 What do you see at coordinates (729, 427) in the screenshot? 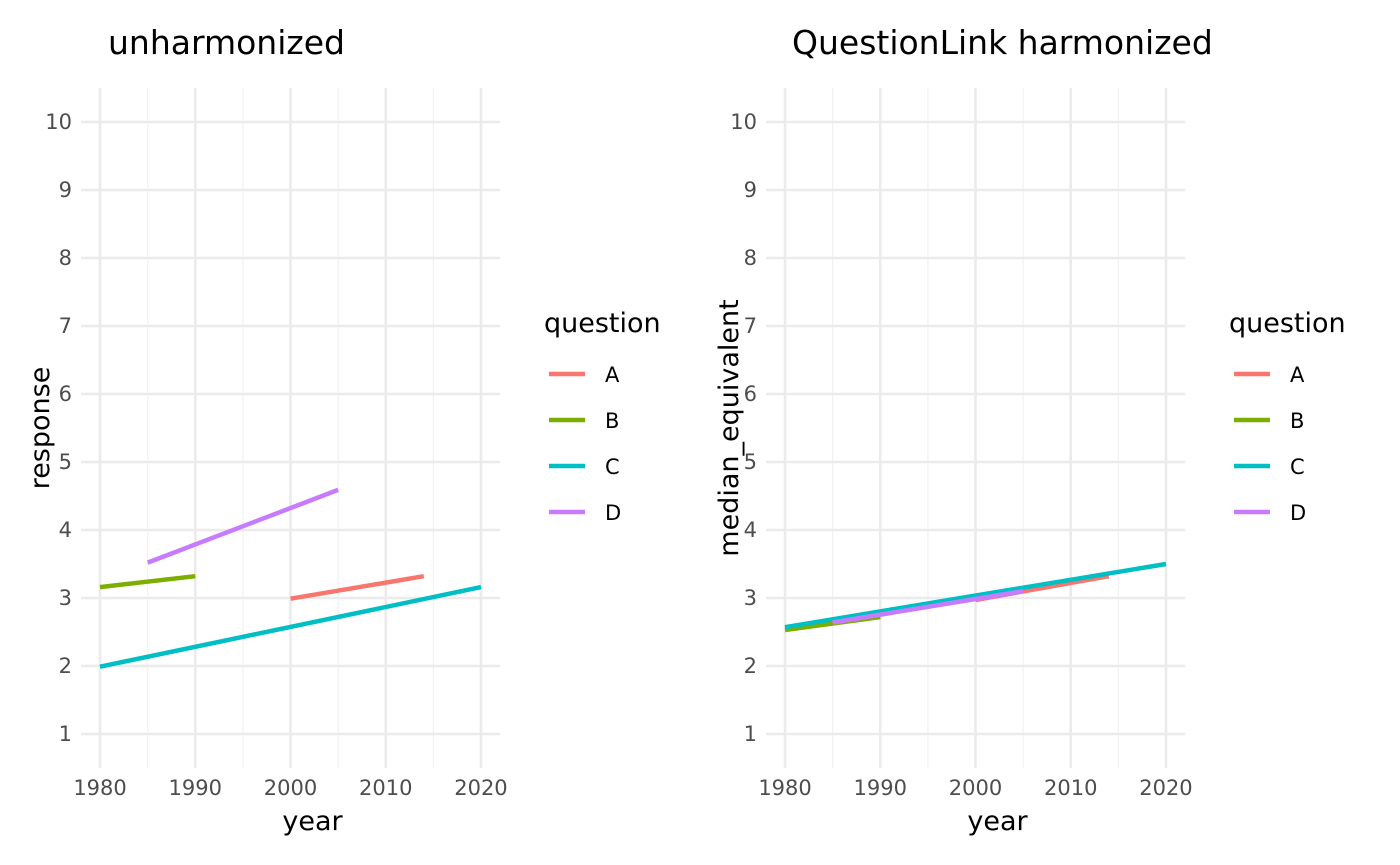
I see `y-axis-title: median_equivalent` at bounding box center [729, 427].